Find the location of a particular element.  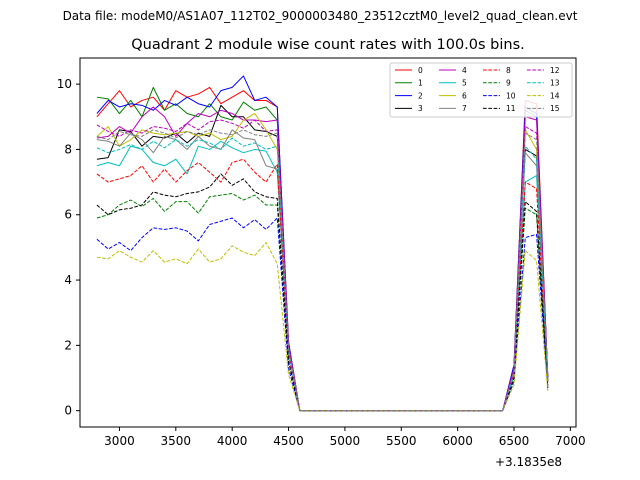

y-tick-label: 6 is located at coordinates (68, 215).